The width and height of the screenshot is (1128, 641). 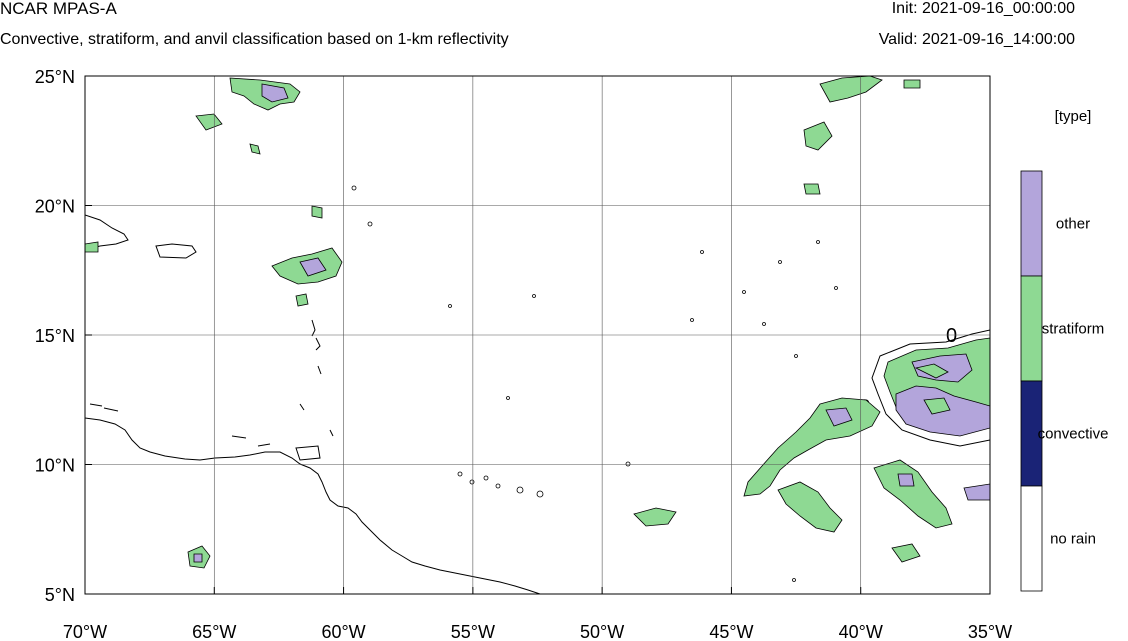 What do you see at coordinates (976, 39) in the screenshot?
I see `valid-time: Valid: 2021-09-16_14:00:00` at bounding box center [976, 39].